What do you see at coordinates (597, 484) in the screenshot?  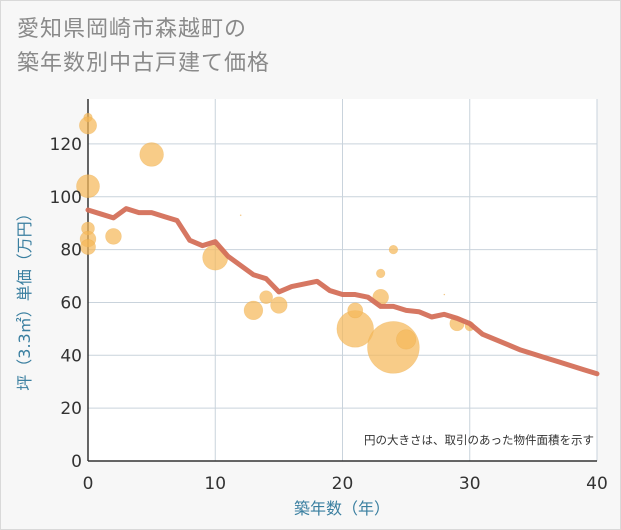 I see `x-tick-label-40: 40` at bounding box center [597, 484].